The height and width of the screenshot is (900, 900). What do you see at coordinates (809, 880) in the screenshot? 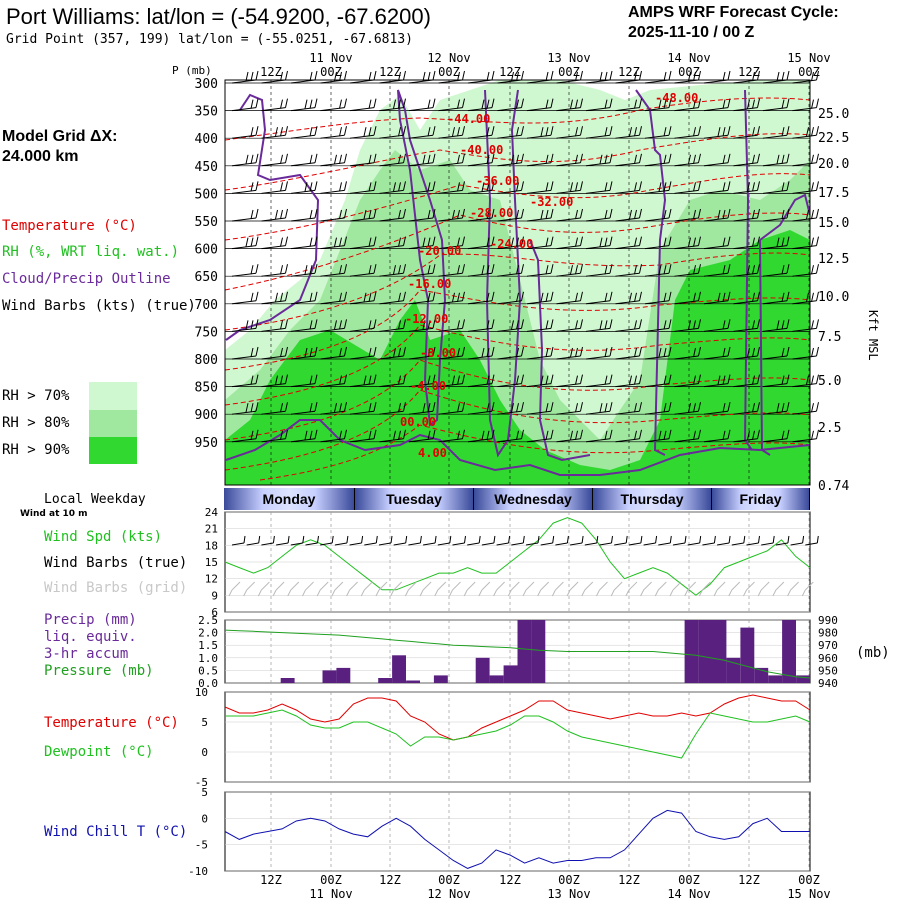
I see `bottom-hour-label: 00Z` at bounding box center [809, 880].